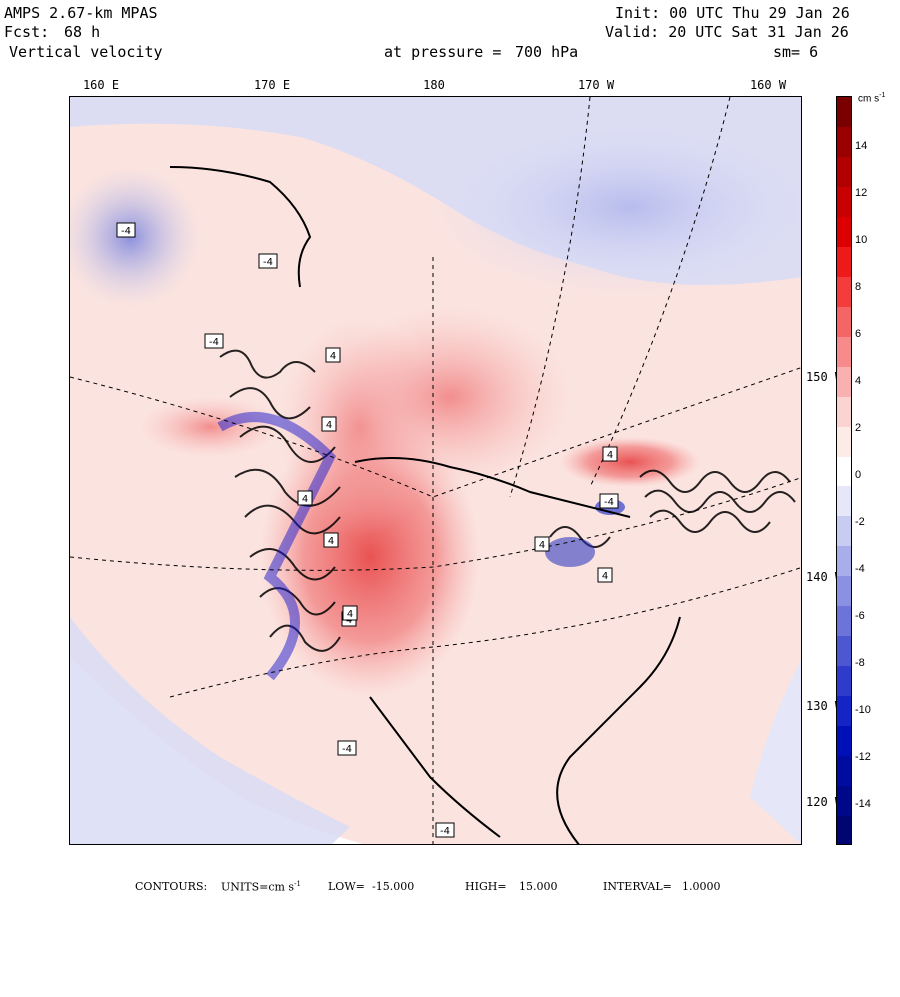 This screenshot has width=900, height=997. What do you see at coordinates (435, 524) in the screenshot?
I see `parallel-mid` at bounding box center [435, 524].